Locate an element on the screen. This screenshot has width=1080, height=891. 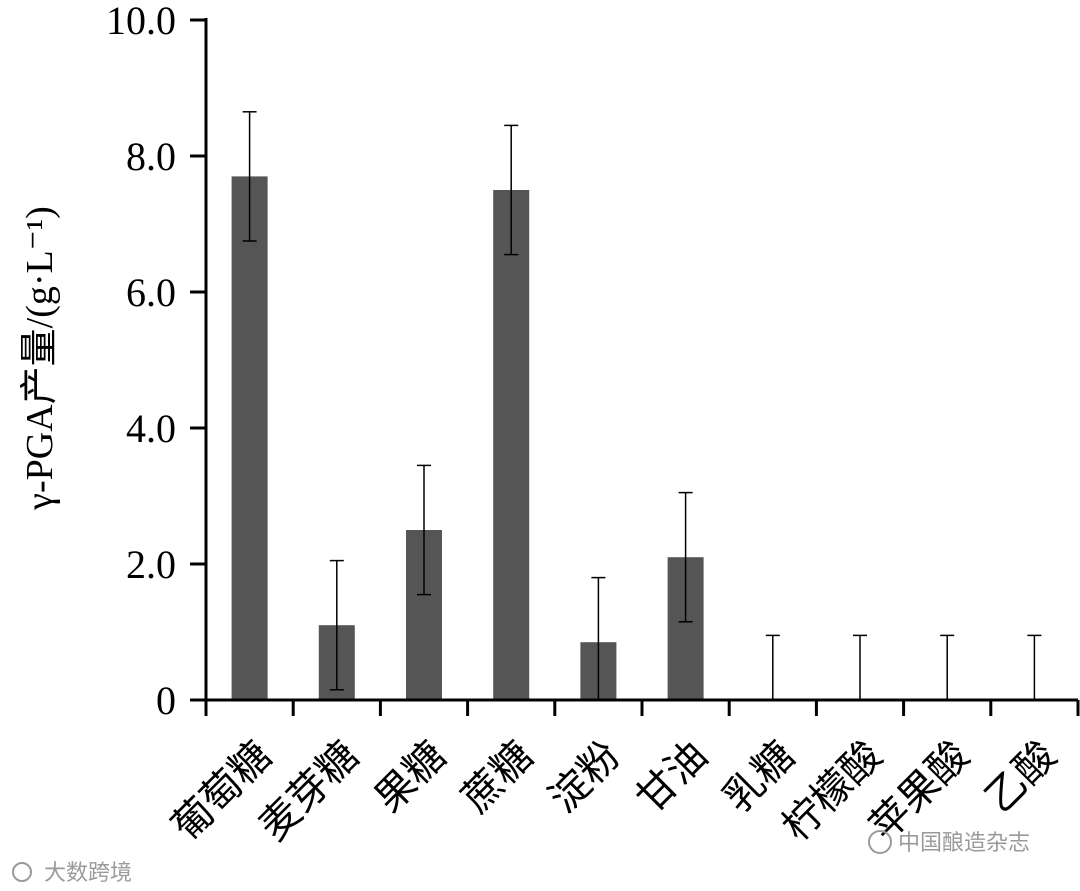
watermark-right-text: 中国酿造杂志 is located at coordinates (964, 843).